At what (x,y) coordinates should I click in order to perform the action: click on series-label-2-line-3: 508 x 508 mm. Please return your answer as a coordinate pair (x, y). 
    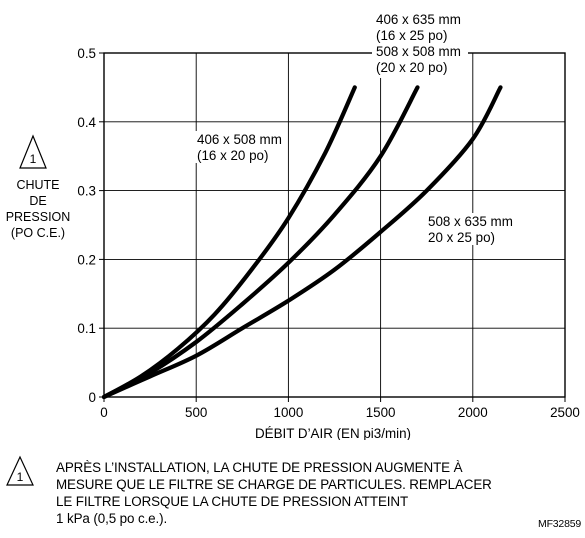
    Looking at the image, I should click on (418, 51).